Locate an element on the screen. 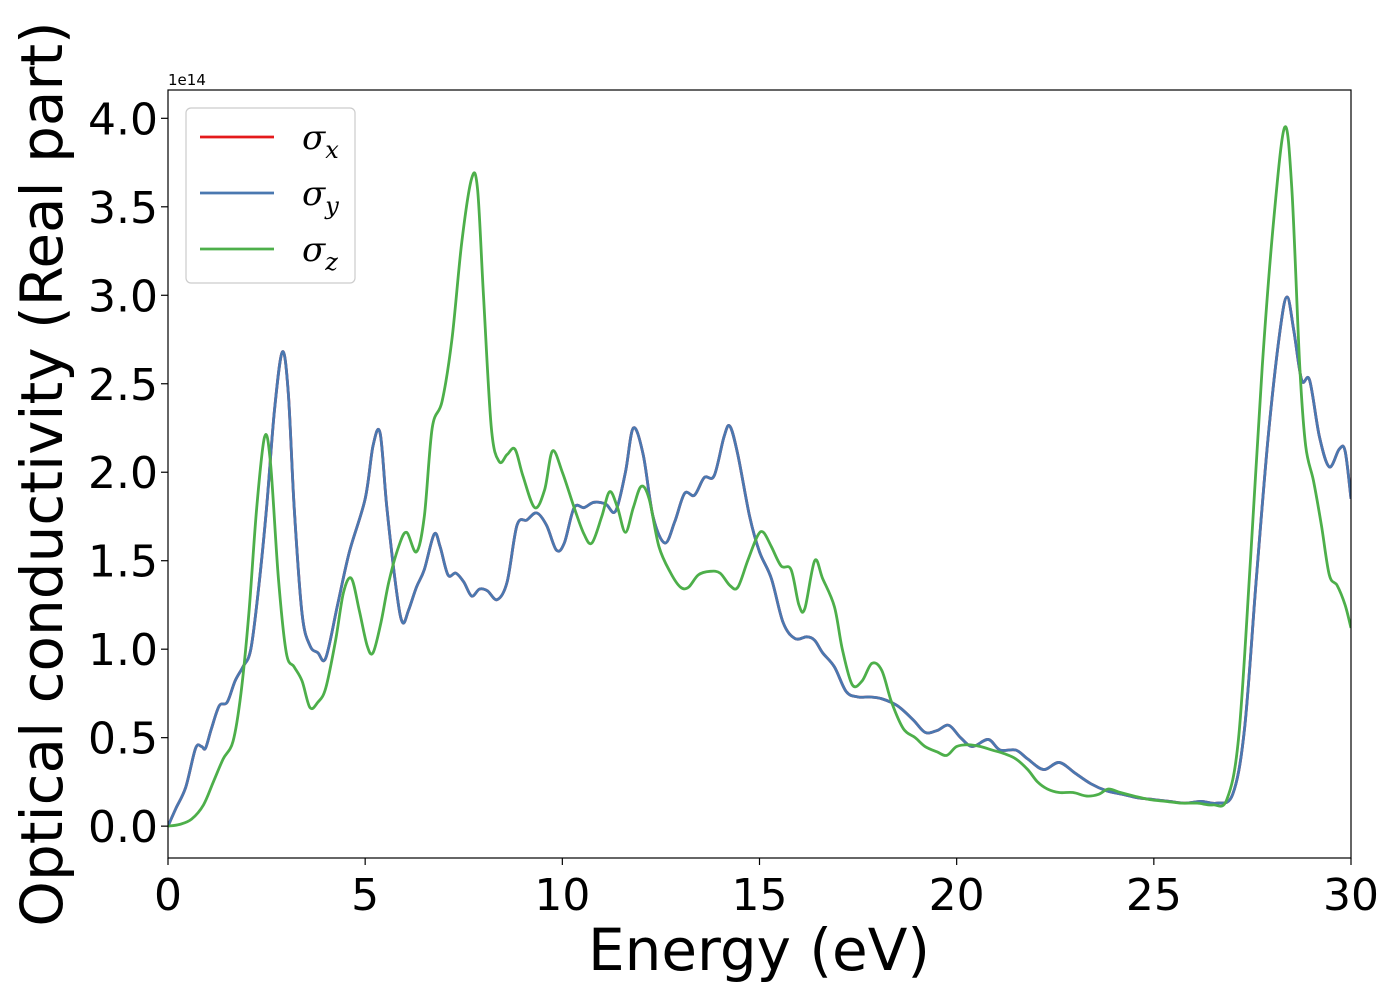 Image resolution: width=1400 pixels, height=1004 pixels. y-axis-title: Optical conductivity (Real part) is located at coordinates (42, 473).